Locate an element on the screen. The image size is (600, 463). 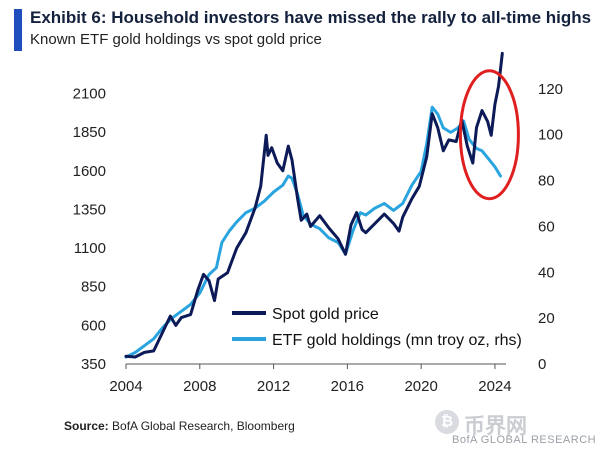
source-note: Source: BofA Global Research, Bloomberg is located at coordinates (179, 426).